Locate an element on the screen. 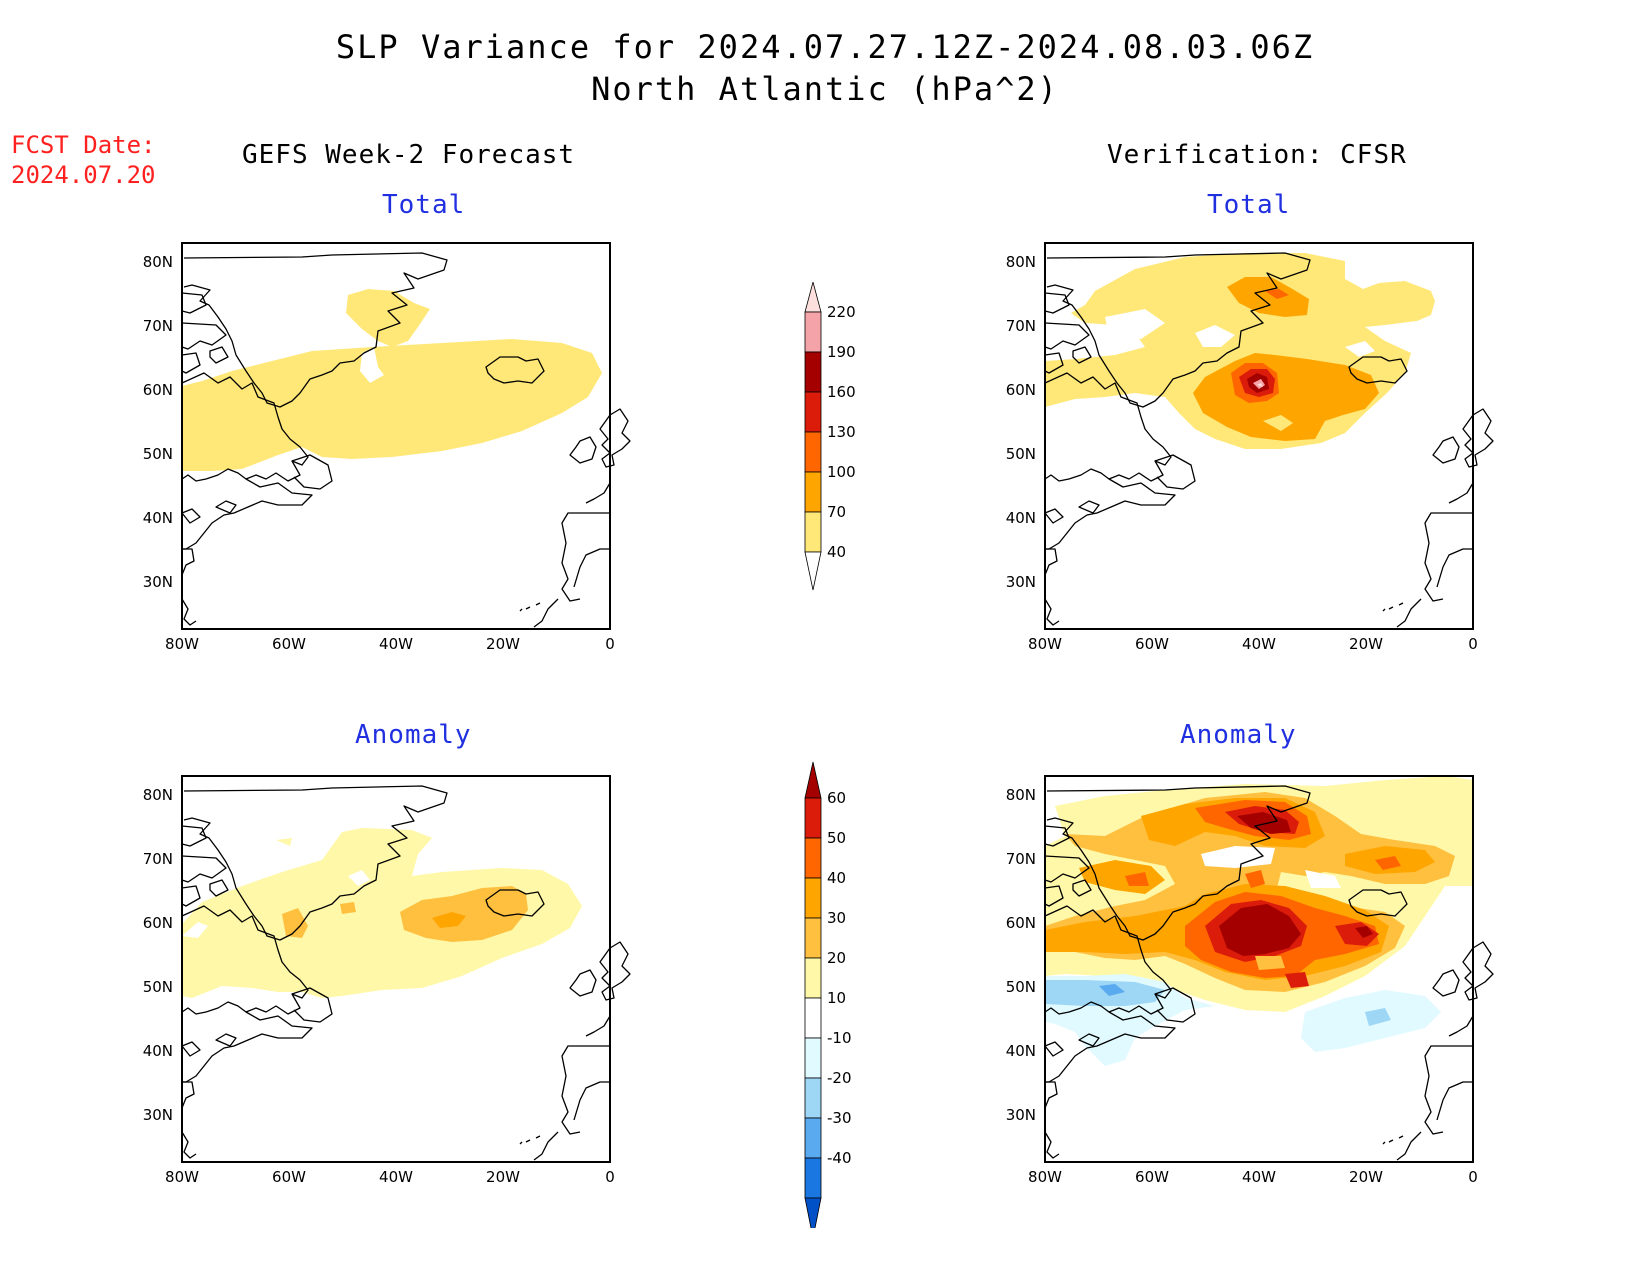 This screenshot has width=1650, height=1275. fcst-label: FCST Date: is located at coordinates (83, 145).